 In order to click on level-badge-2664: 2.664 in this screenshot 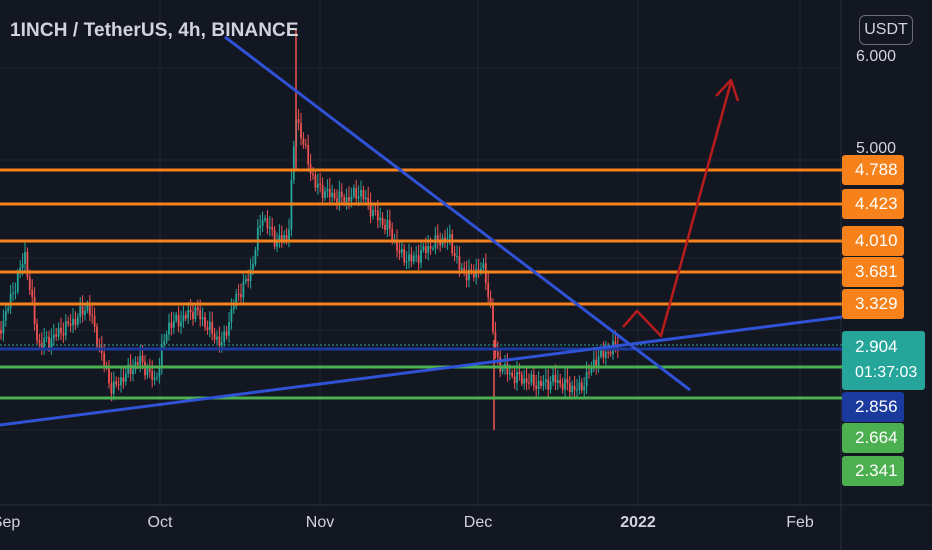, I will do `click(873, 438)`.